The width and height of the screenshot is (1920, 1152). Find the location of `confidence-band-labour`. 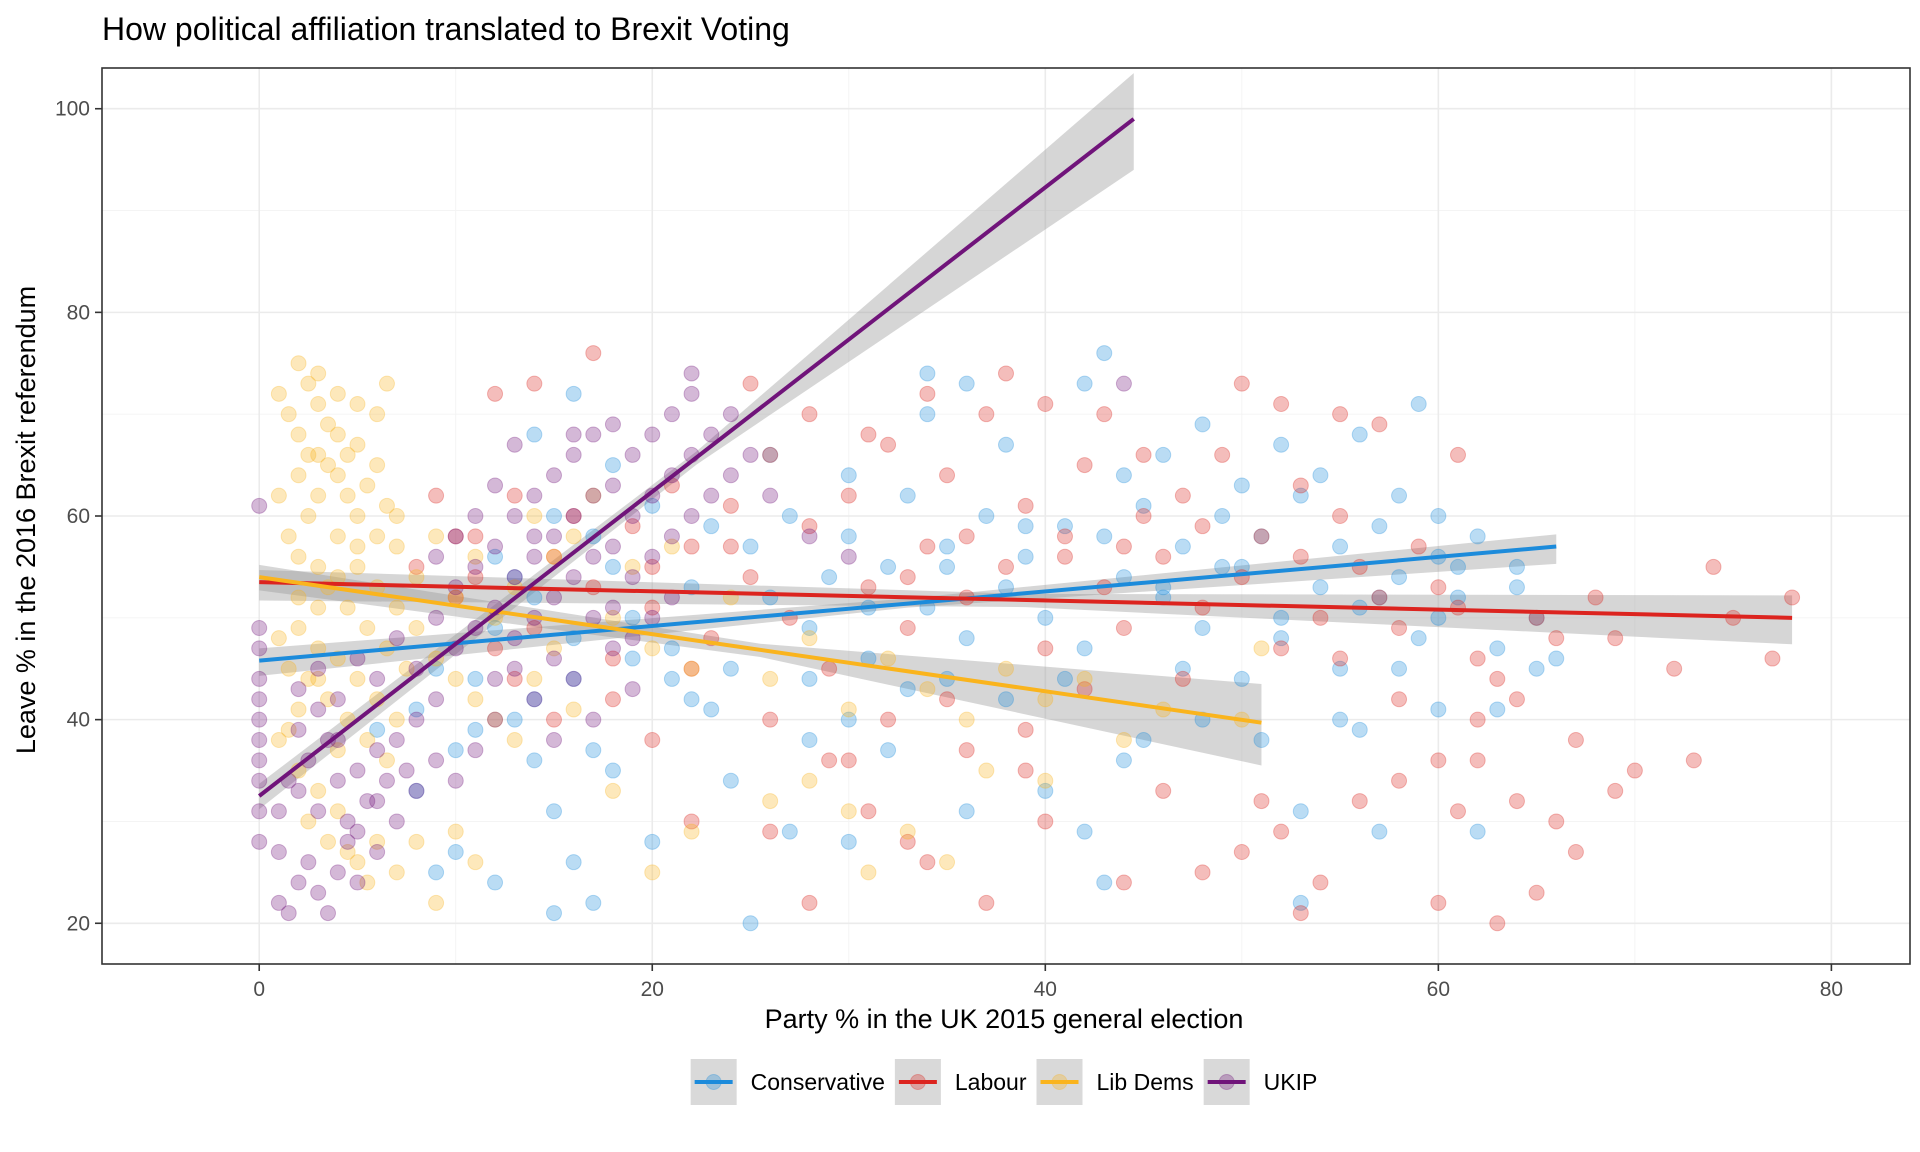

confidence-band-labour is located at coordinates (1026, 607).